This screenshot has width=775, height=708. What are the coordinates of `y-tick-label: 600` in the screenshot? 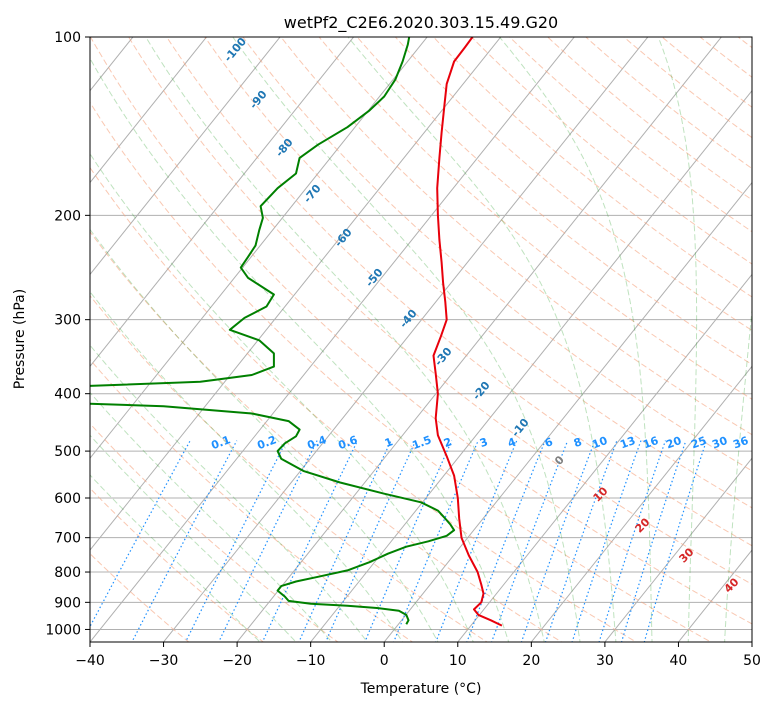 It's located at (67, 499).